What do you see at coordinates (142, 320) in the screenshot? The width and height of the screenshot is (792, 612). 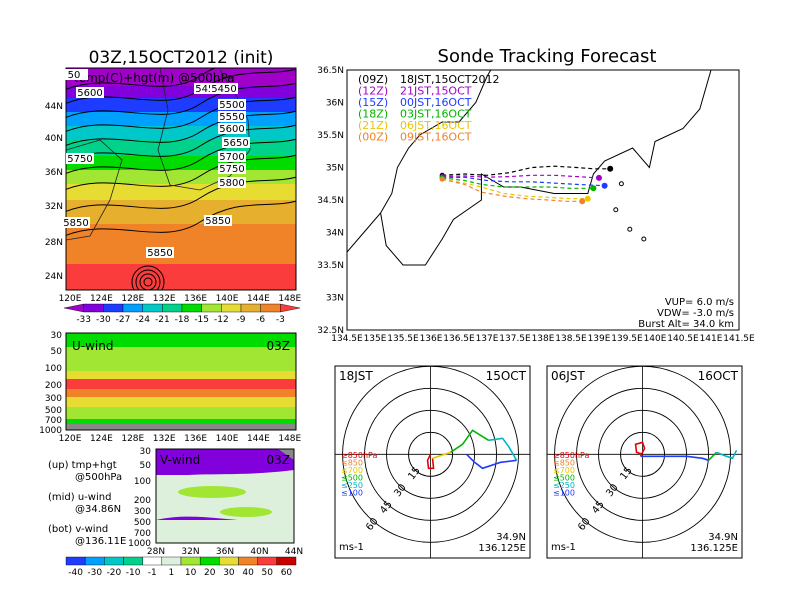 I see `colorbar-label: -24` at bounding box center [142, 320].